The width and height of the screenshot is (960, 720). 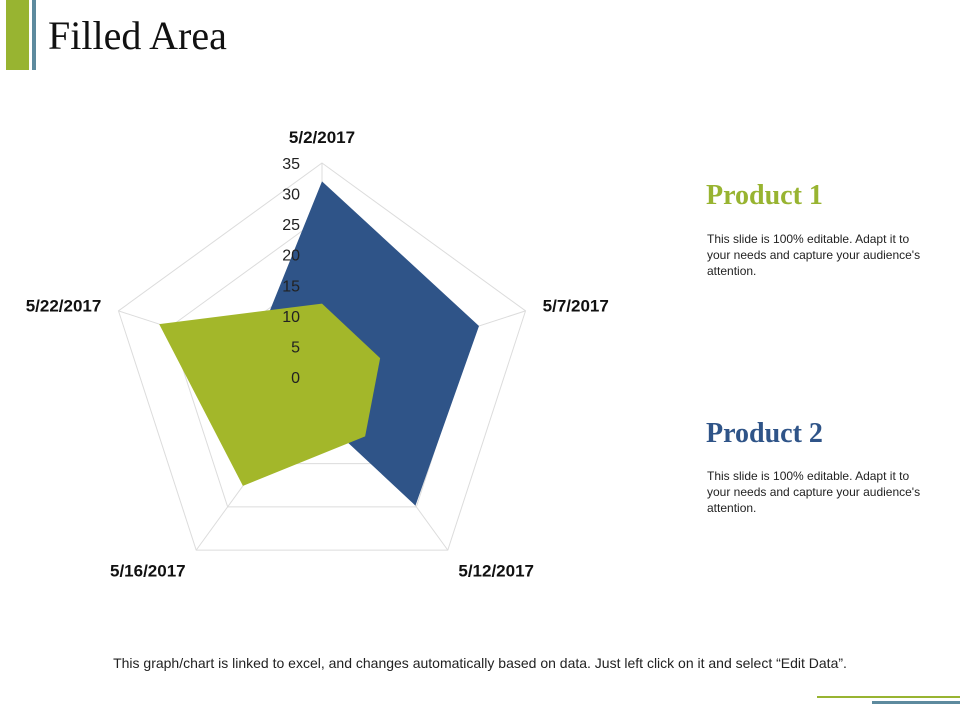 I want to click on radial-tick-labels: 0 5 10 15 20 25 30 35, so click(x=291, y=271).